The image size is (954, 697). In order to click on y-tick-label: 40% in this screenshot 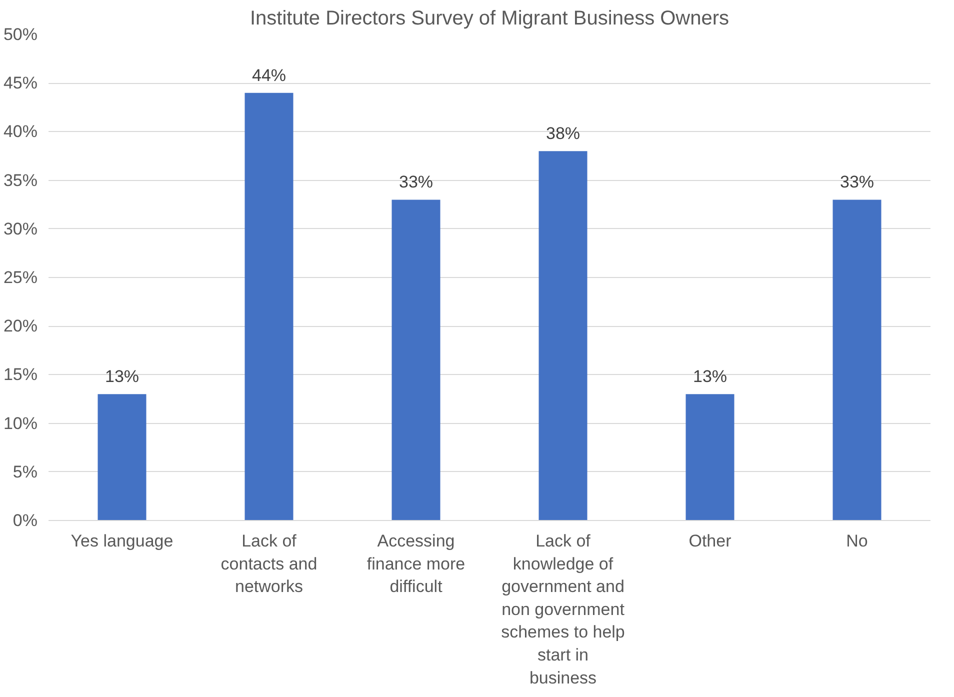, I will do `click(20, 132)`.